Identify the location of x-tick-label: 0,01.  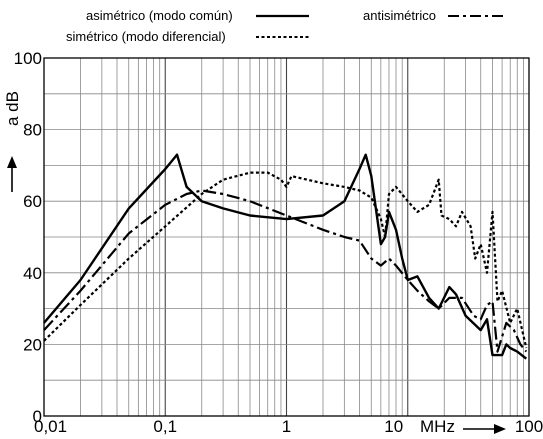
(50, 426).